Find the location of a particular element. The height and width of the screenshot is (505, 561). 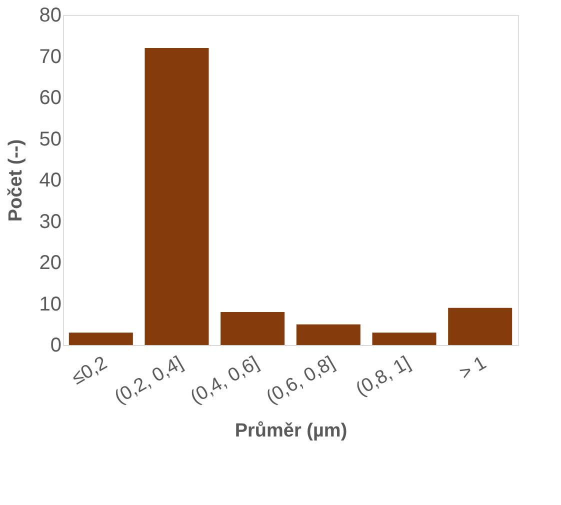

y-tick-label: 10 is located at coordinates (50, 304).